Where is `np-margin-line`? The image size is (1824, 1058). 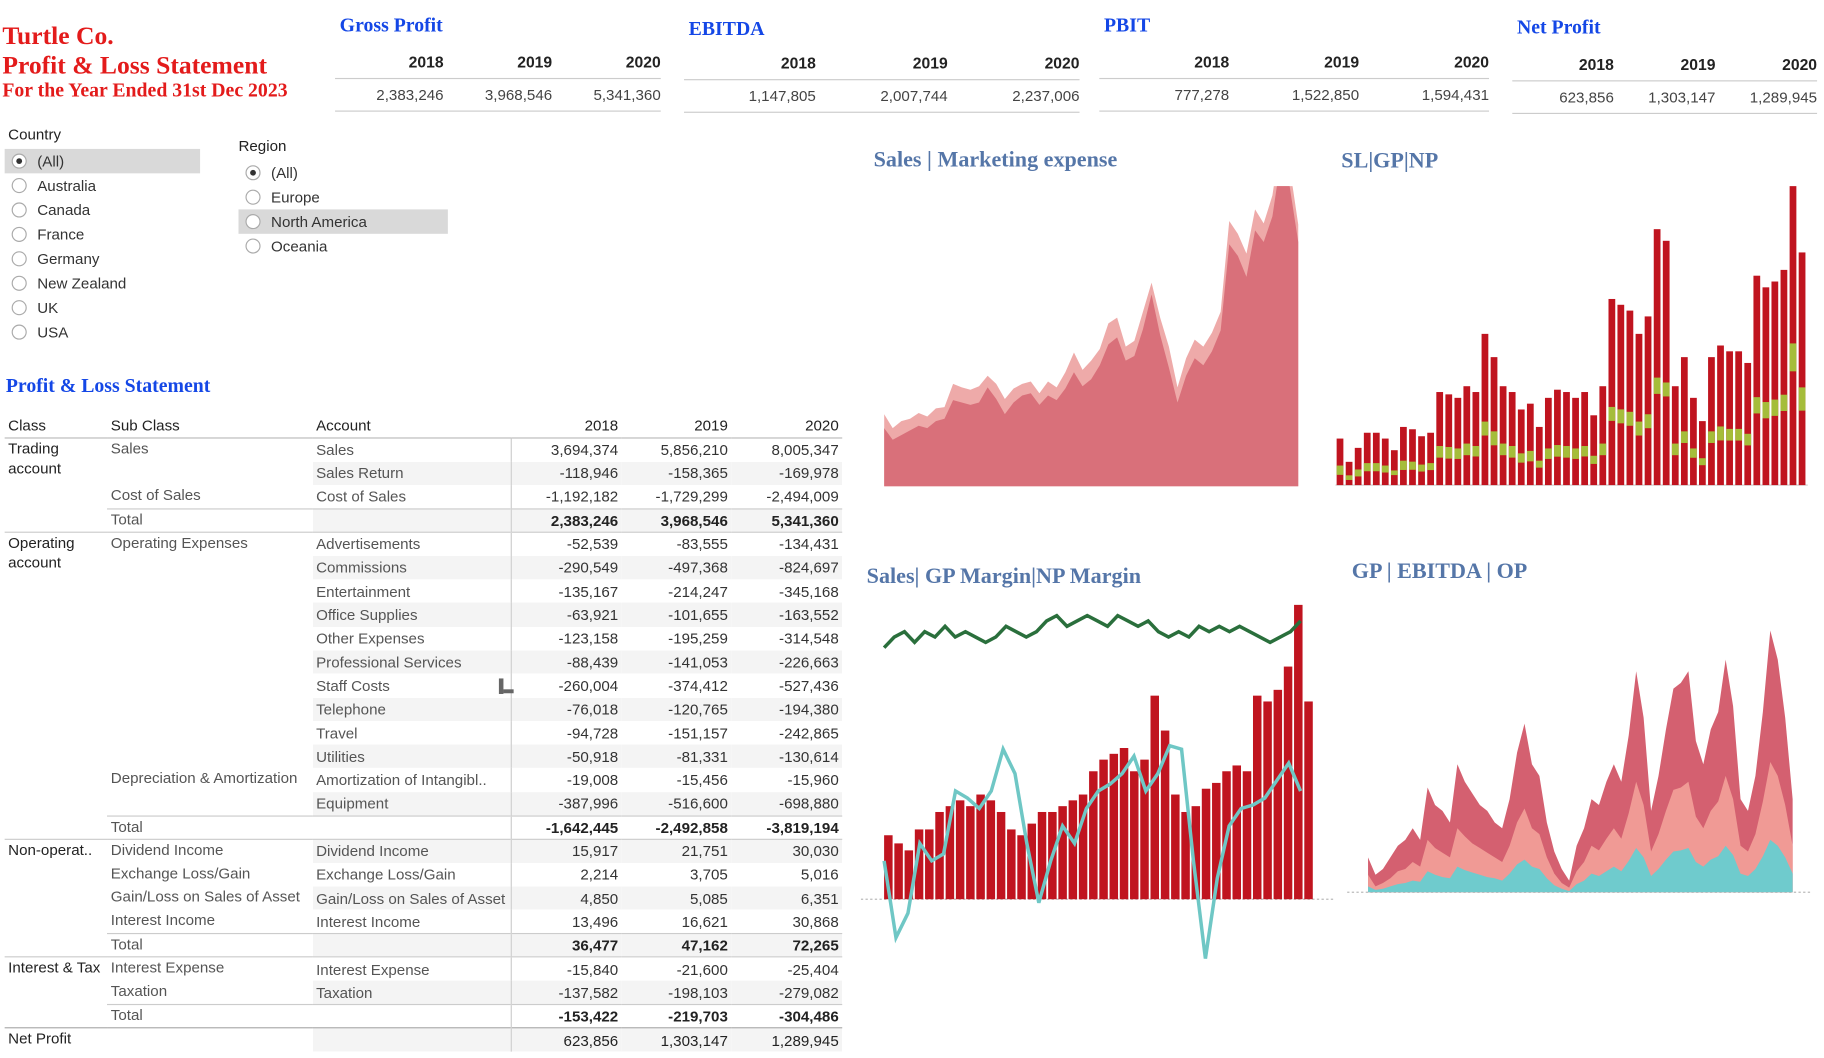
np-margin-line is located at coordinates (1092, 851).